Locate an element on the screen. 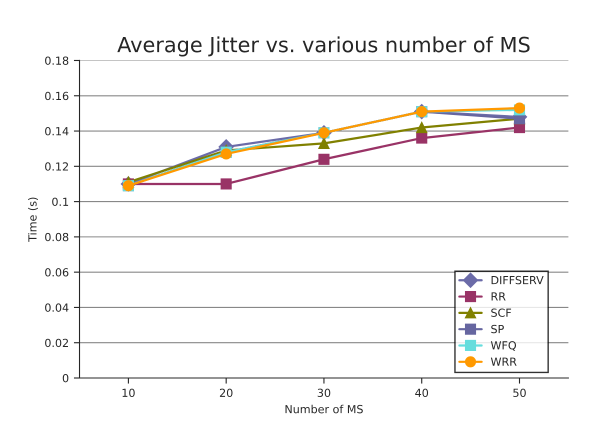 This screenshot has width=589, height=432. x-tick-label: 20 is located at coordinates (226, 393).